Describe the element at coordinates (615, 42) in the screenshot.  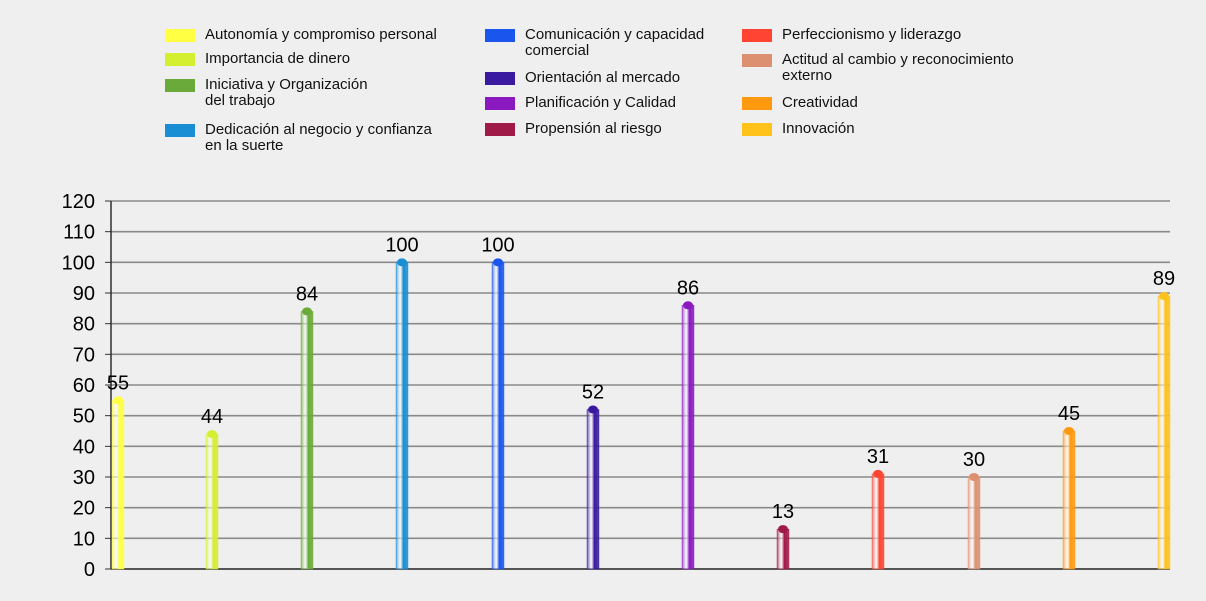
I see `legend-label: Comunicación y capacidad comercial` at that location.